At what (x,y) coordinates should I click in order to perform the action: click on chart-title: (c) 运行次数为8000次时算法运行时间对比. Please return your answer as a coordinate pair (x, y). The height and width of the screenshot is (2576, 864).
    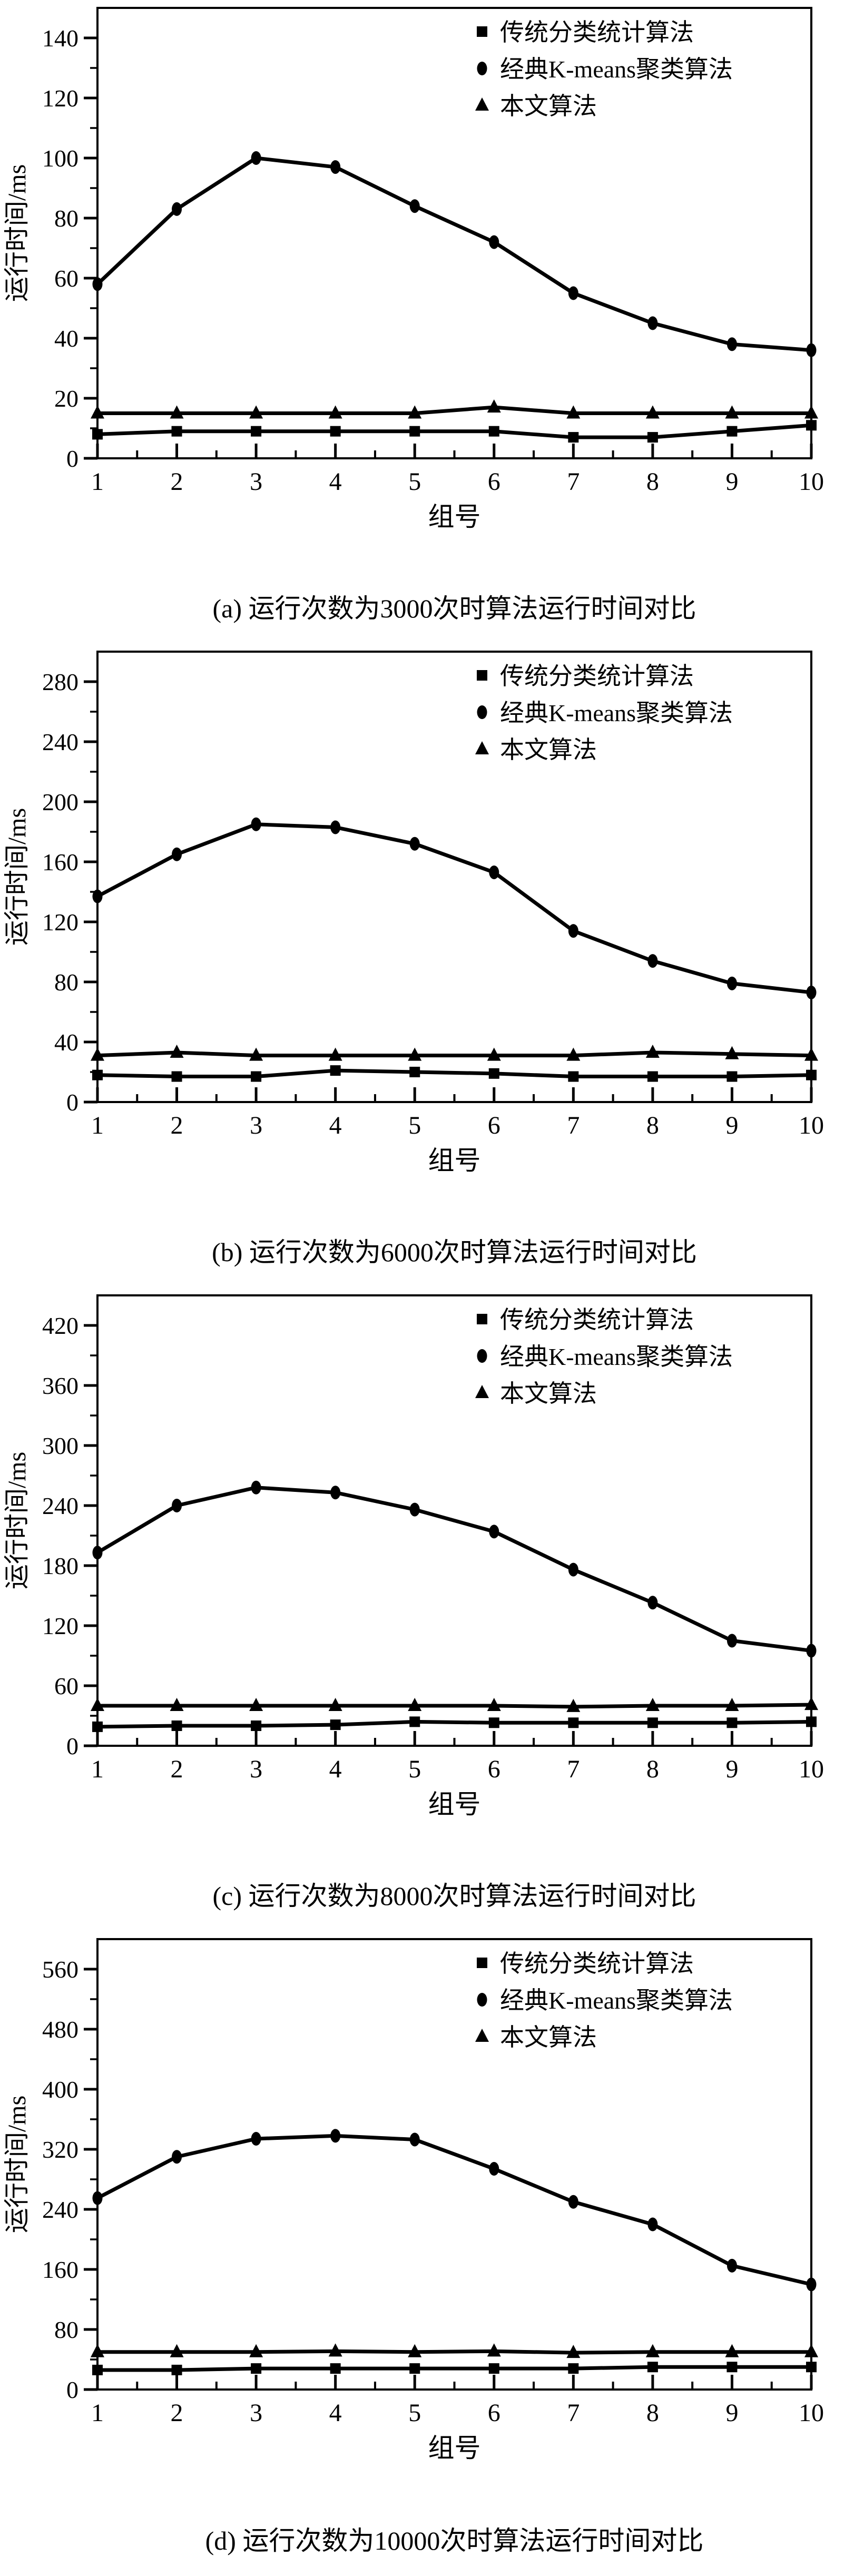
    Looking at the image, I should click on (455, 1896).